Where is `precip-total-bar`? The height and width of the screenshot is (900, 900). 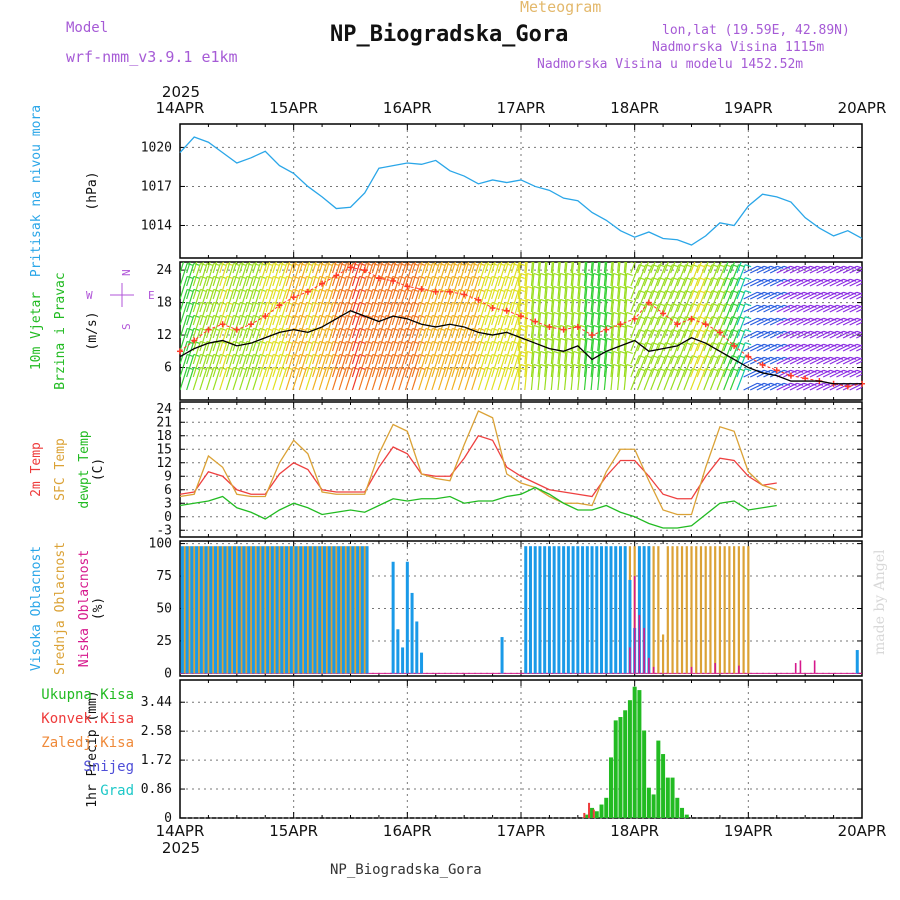 precip-total-bar is located at coordinates (663, 786).